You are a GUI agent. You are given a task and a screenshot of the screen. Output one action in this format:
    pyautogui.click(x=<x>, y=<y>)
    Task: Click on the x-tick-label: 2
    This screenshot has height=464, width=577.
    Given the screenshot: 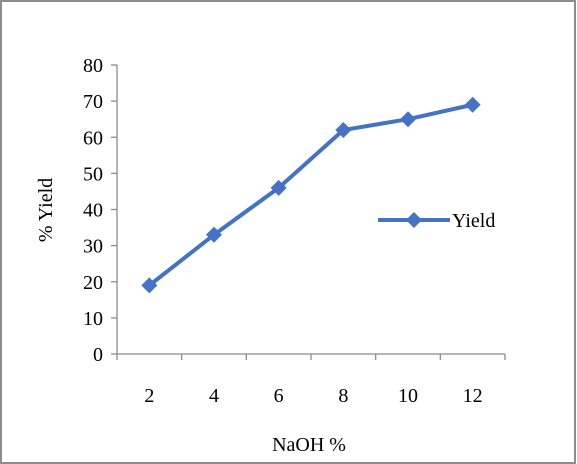 What is the action you would take?
    pyautogui.click(x=149, y=396)
    